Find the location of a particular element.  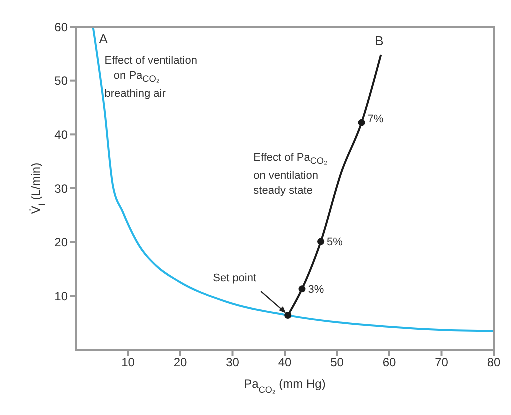

x-tick-label: 60 is located at coordinates (389, 363).